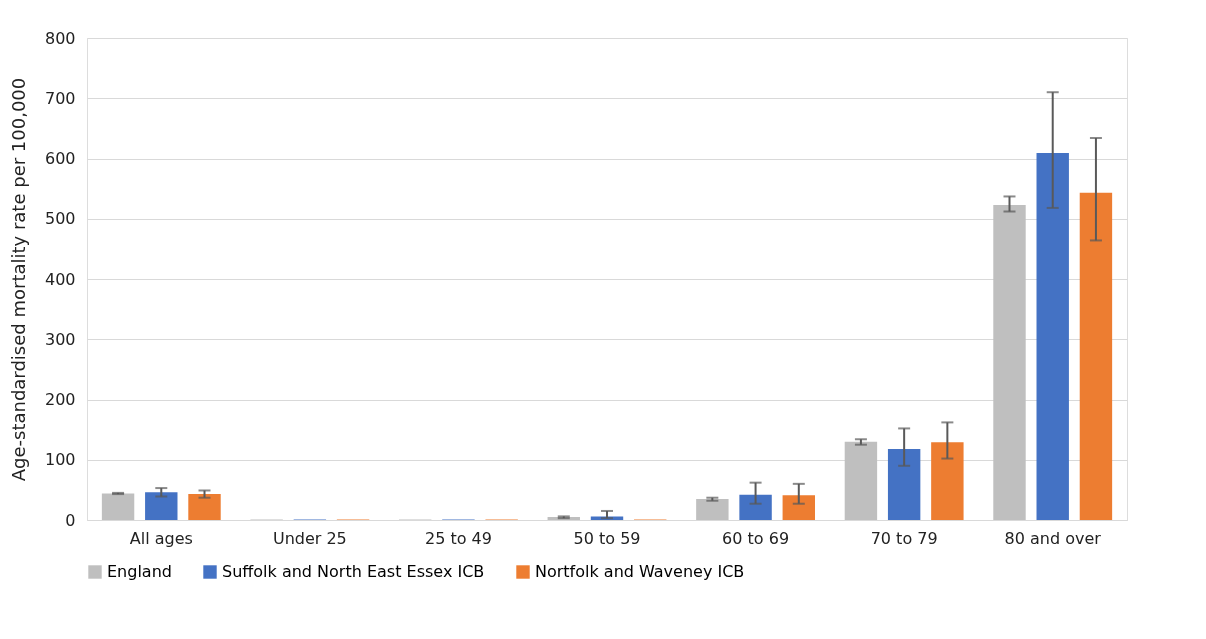 This screenshot has width=1206, height=639. What do you see at coordinates (70, 520) in the screenshot?
I see `y-tick-label: 0` at bounding box center [70, 520].